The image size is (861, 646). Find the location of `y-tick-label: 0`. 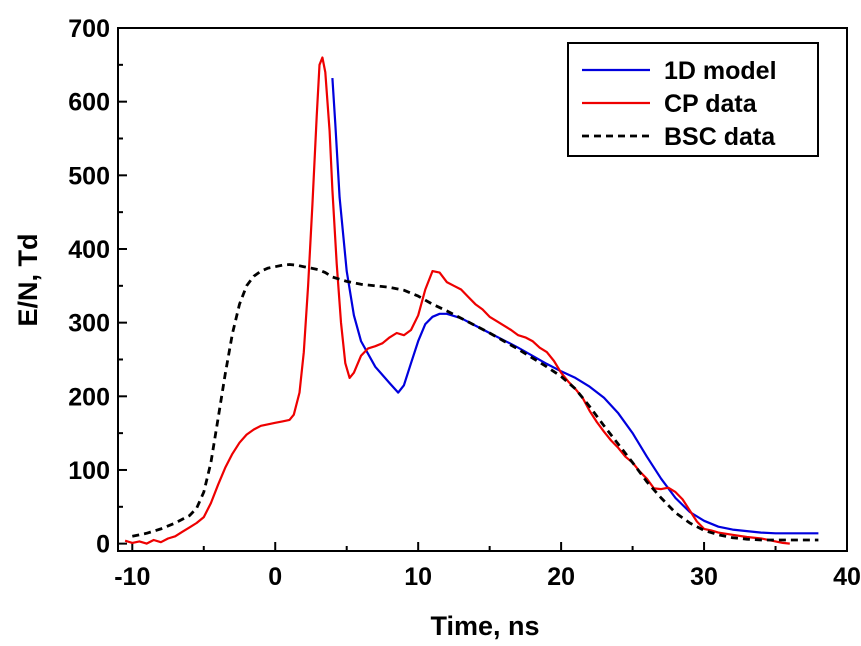

y-tick-label: 0 is located at coordinates (103, 545).